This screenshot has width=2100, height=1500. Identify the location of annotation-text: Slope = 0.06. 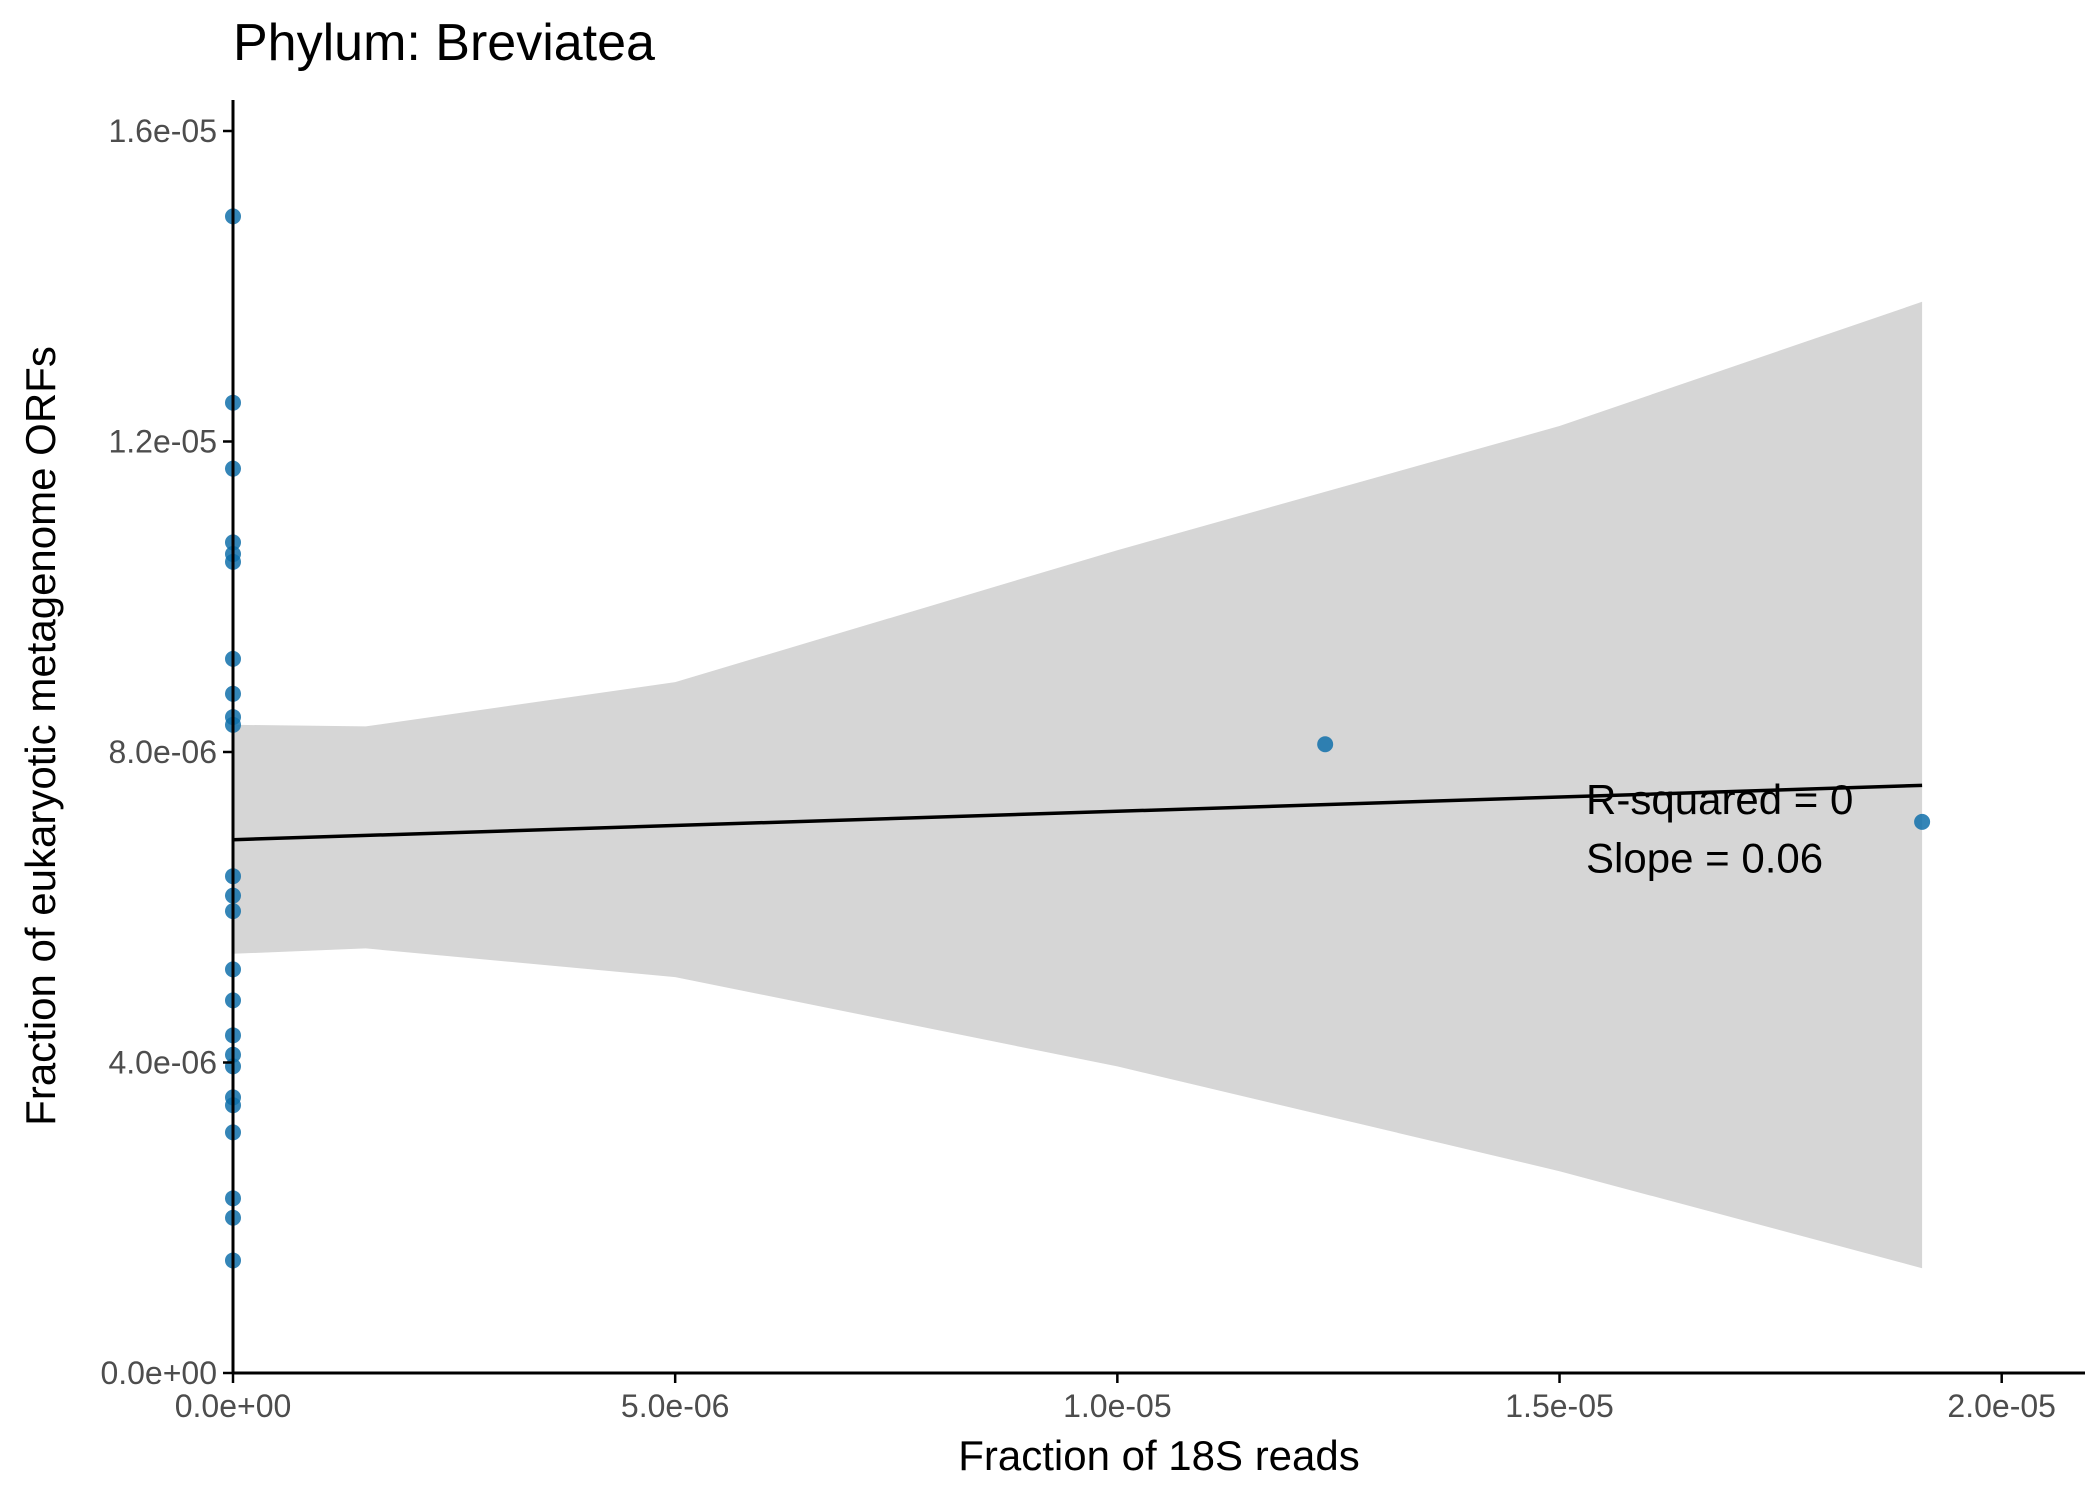
(1704, 857).